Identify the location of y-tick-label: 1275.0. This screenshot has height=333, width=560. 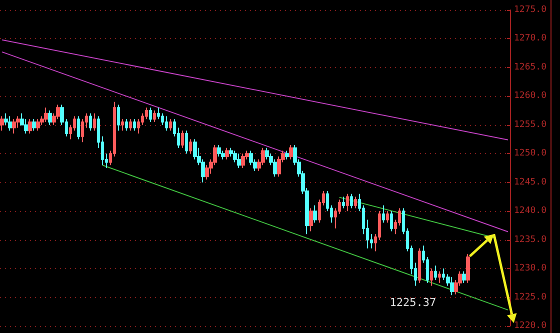
(530, 10).